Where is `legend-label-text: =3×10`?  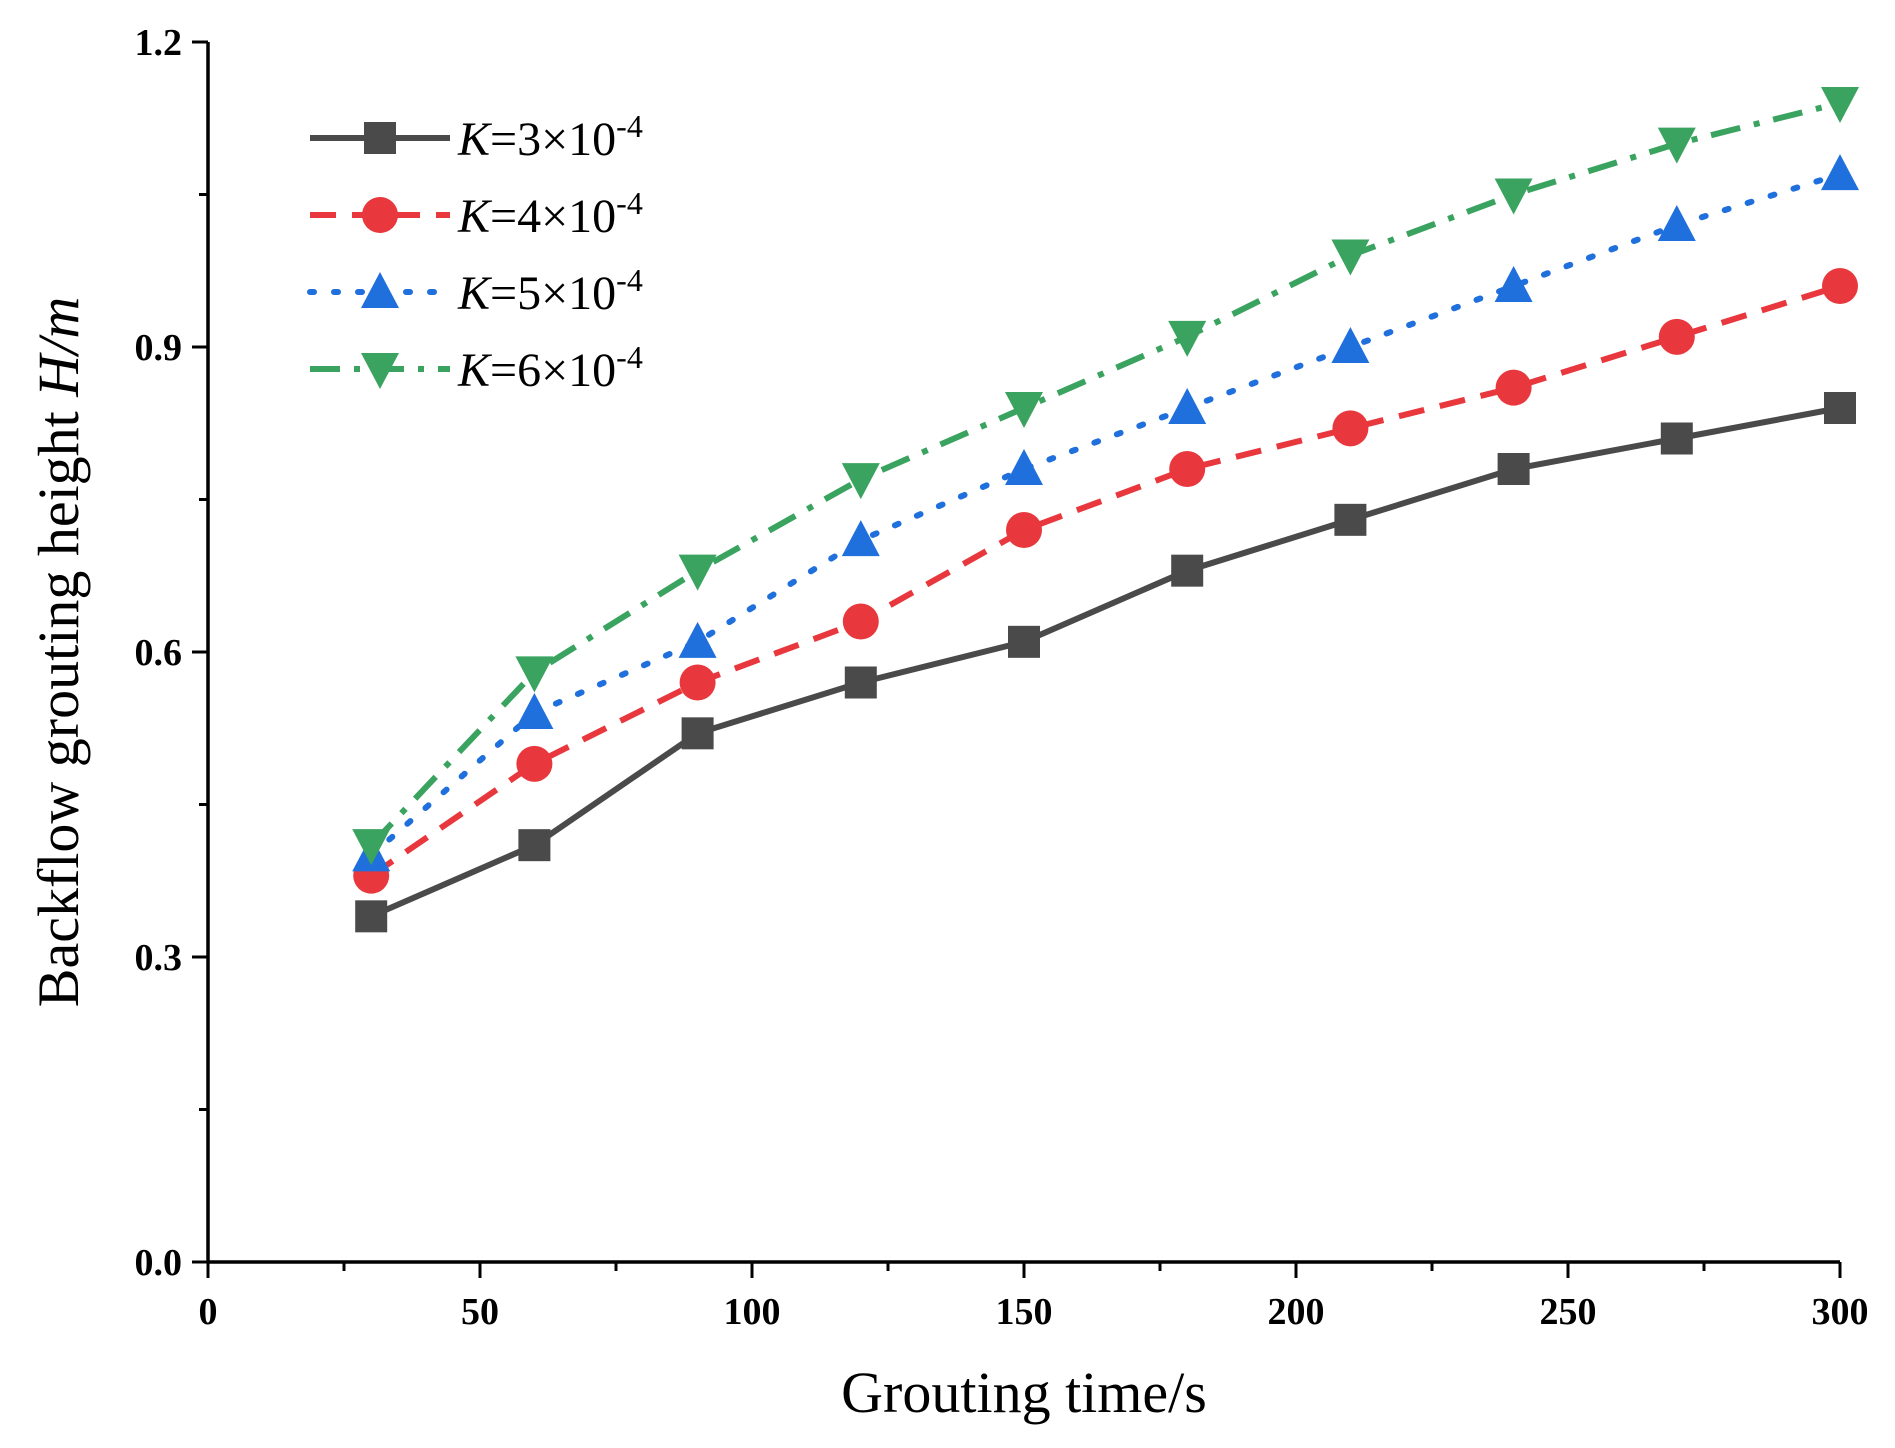 legend-label-text: =3×10 is located at coordinates (553, 139).